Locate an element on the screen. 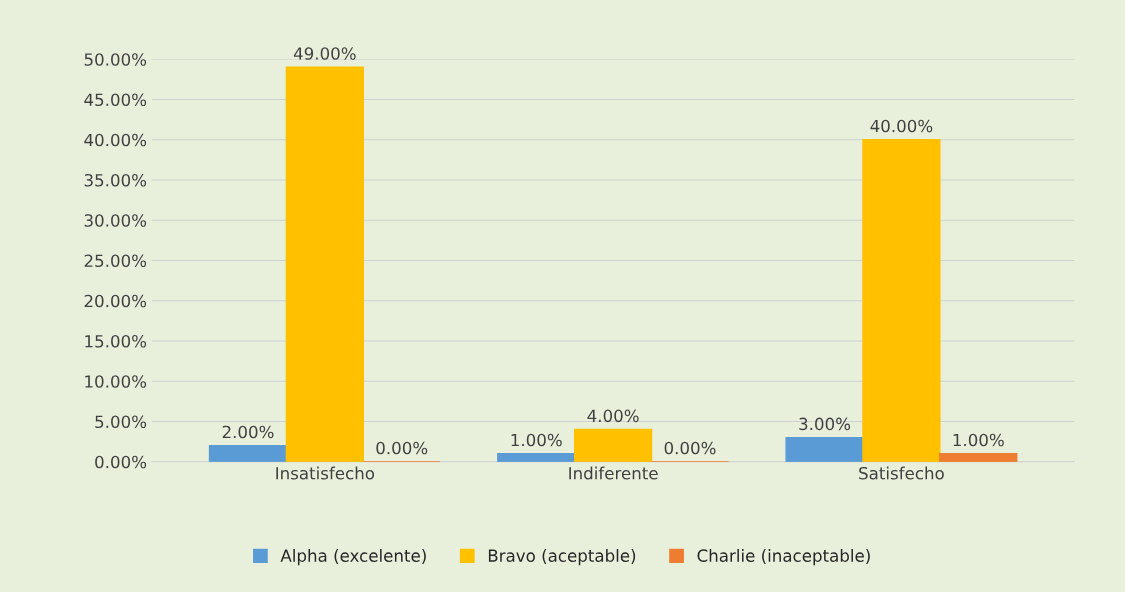 Image resolution: width=1125 pixels, height=592 pixels. x-tick-label: Indiferente is located at coordinates (613, 473).